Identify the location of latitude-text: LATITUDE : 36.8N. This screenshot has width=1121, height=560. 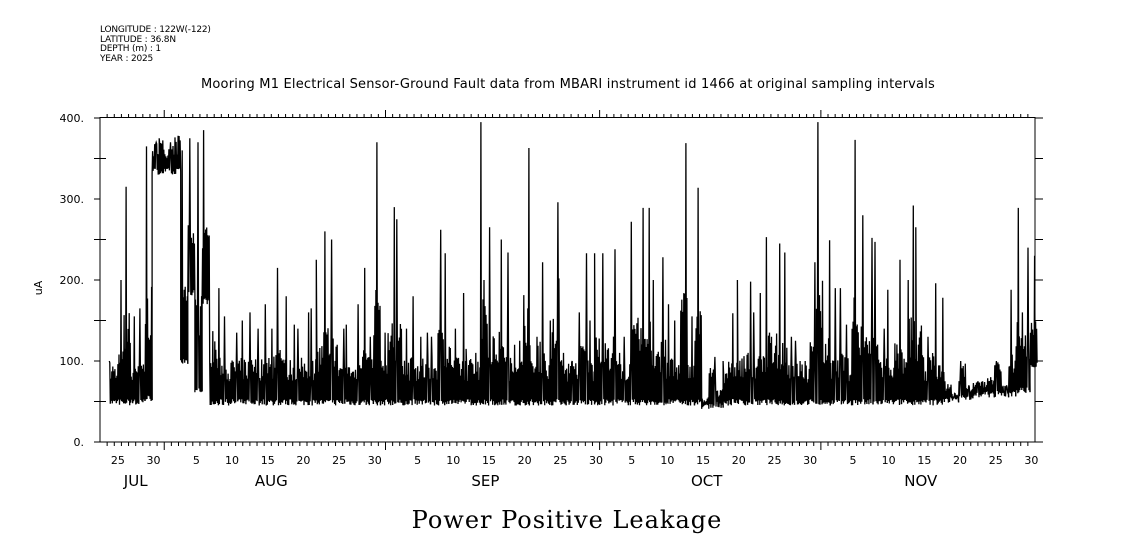
(138, 39).